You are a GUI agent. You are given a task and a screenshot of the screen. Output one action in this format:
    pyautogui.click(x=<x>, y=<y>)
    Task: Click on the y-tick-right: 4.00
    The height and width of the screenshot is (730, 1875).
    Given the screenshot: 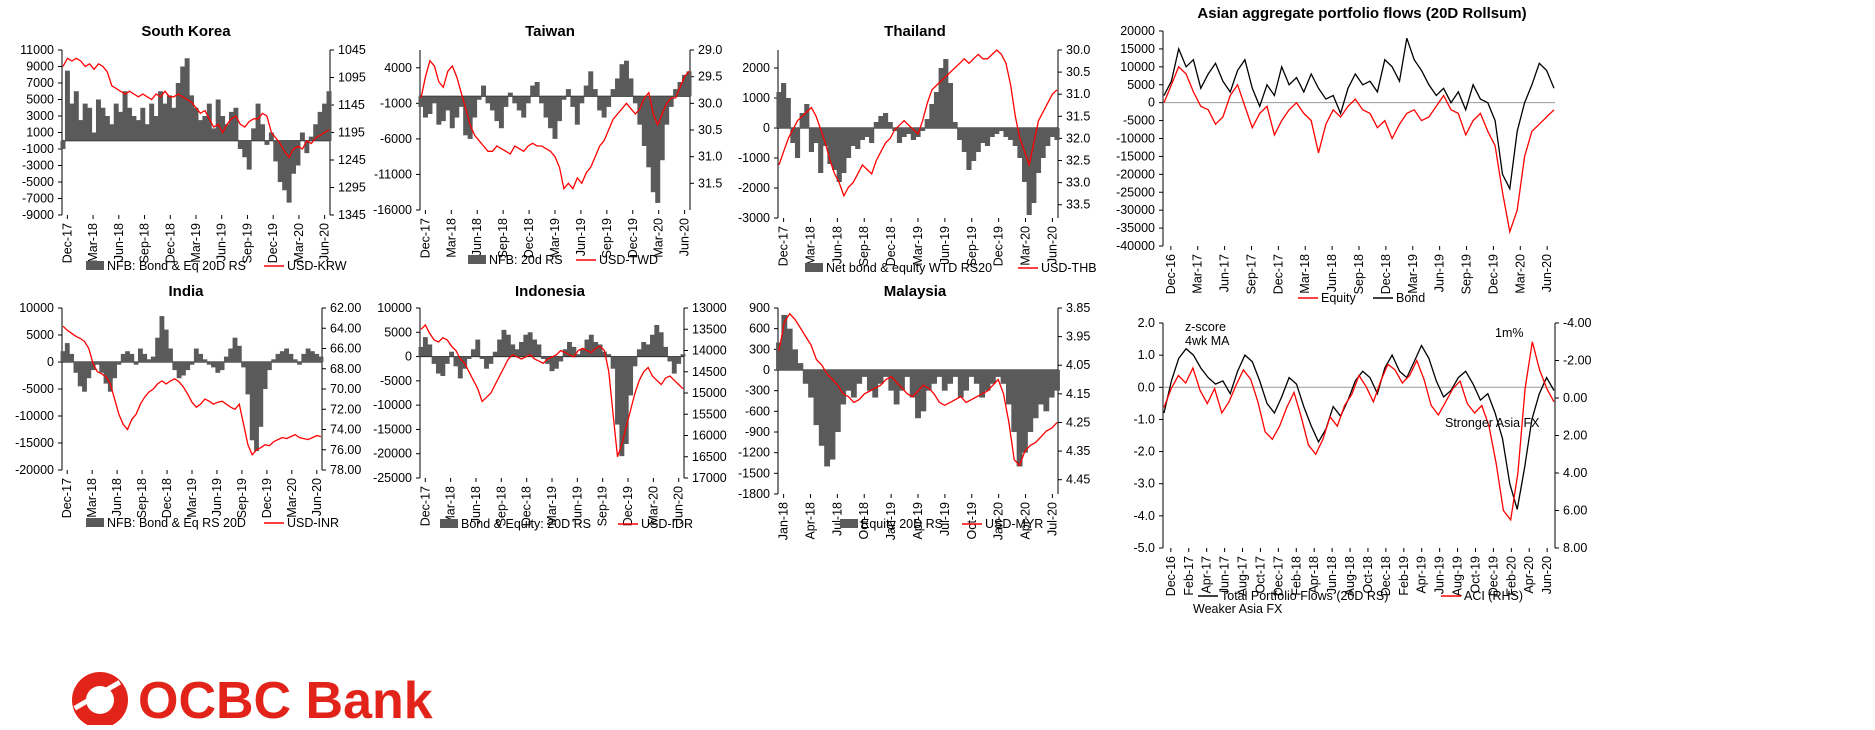 What is the action you would take?
    pyautogui.click(x=1575, y=473)
    